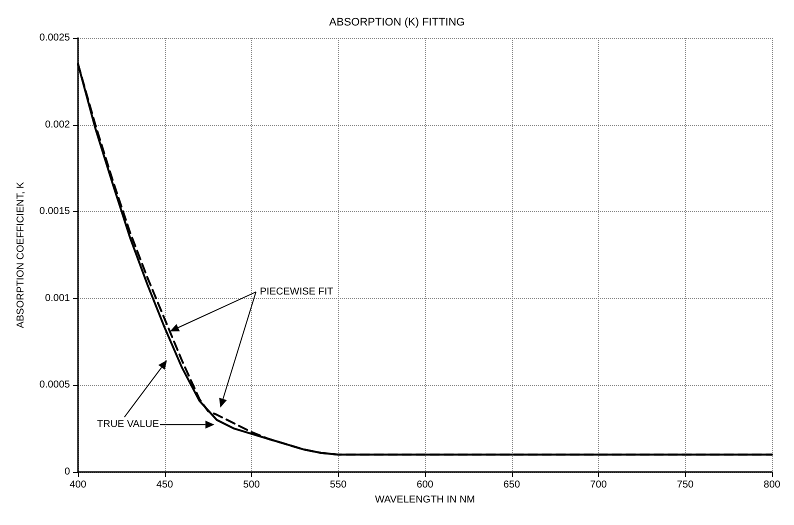 The image size is (794, 525). What do you see at coordinates (54, 385) in the screenshot?
I see `y-tick-label: 0.0005` at bounding box center [54, 385].